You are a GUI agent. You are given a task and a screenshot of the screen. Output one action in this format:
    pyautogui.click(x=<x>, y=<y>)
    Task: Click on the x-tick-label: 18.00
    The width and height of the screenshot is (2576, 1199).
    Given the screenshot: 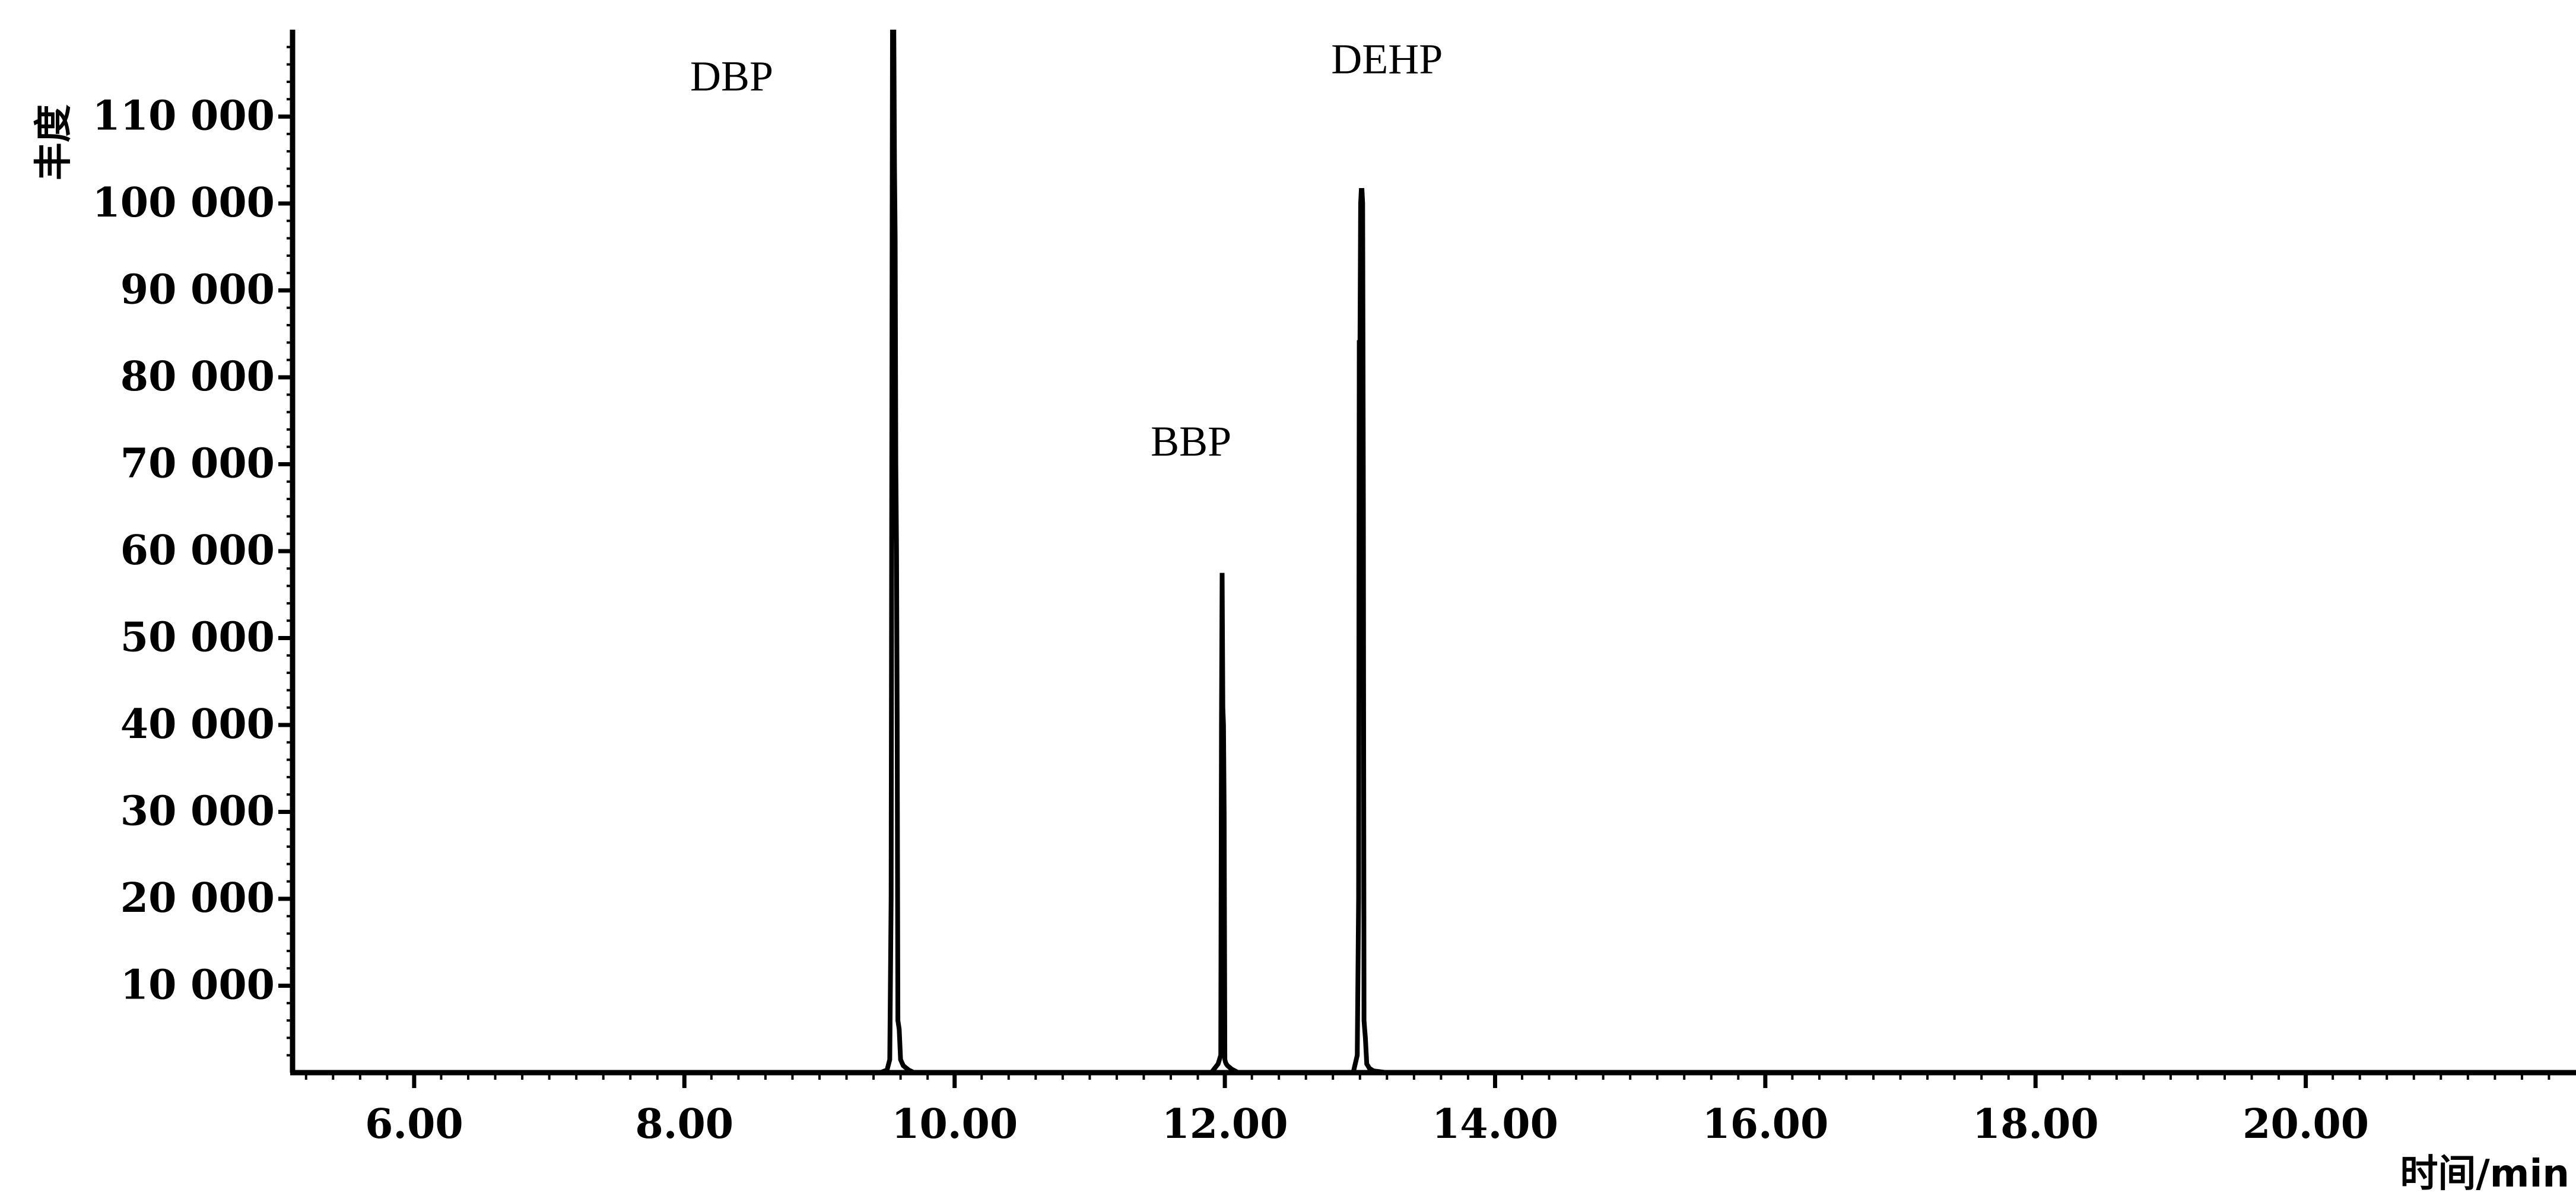 What is the action you would take?
    pyautogui.click(x=2036, y=1124)
    